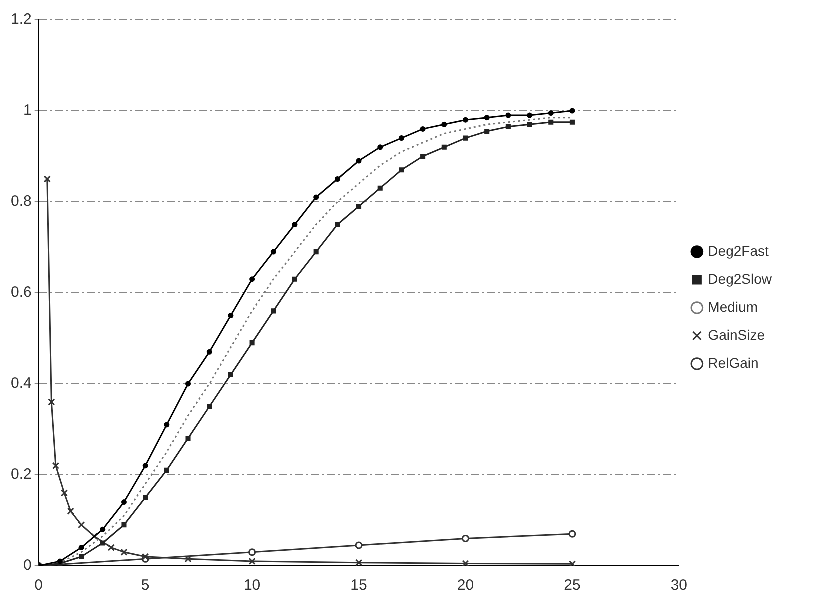 This screenshot has height=606, width=820. What do you see at coordinates (21, 383) in the screenshot?
I see `y-tick-label: 0.4` at bounding box center [21, 383].